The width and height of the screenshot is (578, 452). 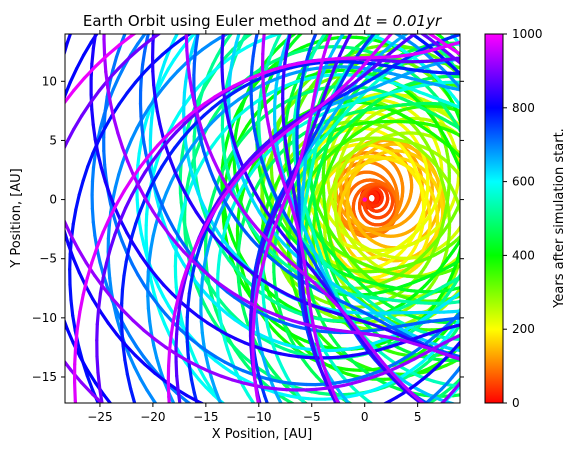 What do you see at coordinates (397, 21) in the screenshot?
I see `chart-title-math: Δt = 0.01yr` at bounding box center [397, 21].